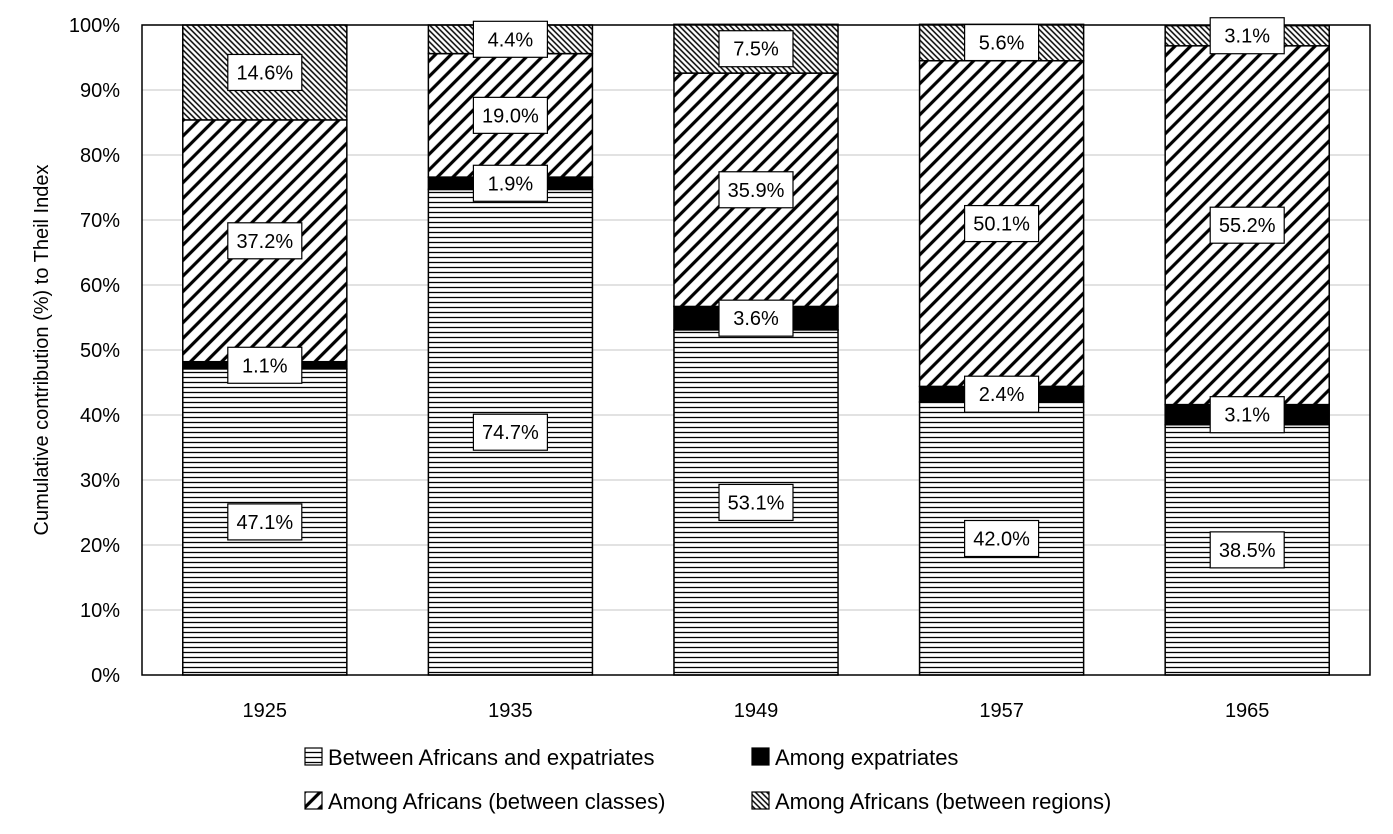  I want to click on data-label-value: 5.6%, so click(1002, 44).